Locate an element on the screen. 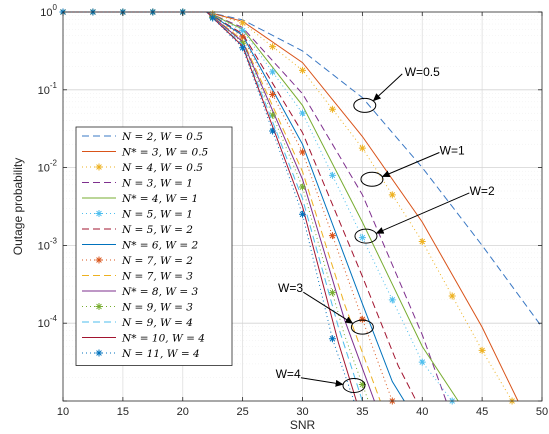 Image resolution: width=549 pixels, height=434 pixels. legend-label: N* = 6, W = 2 is located at coordinates (160, 246).